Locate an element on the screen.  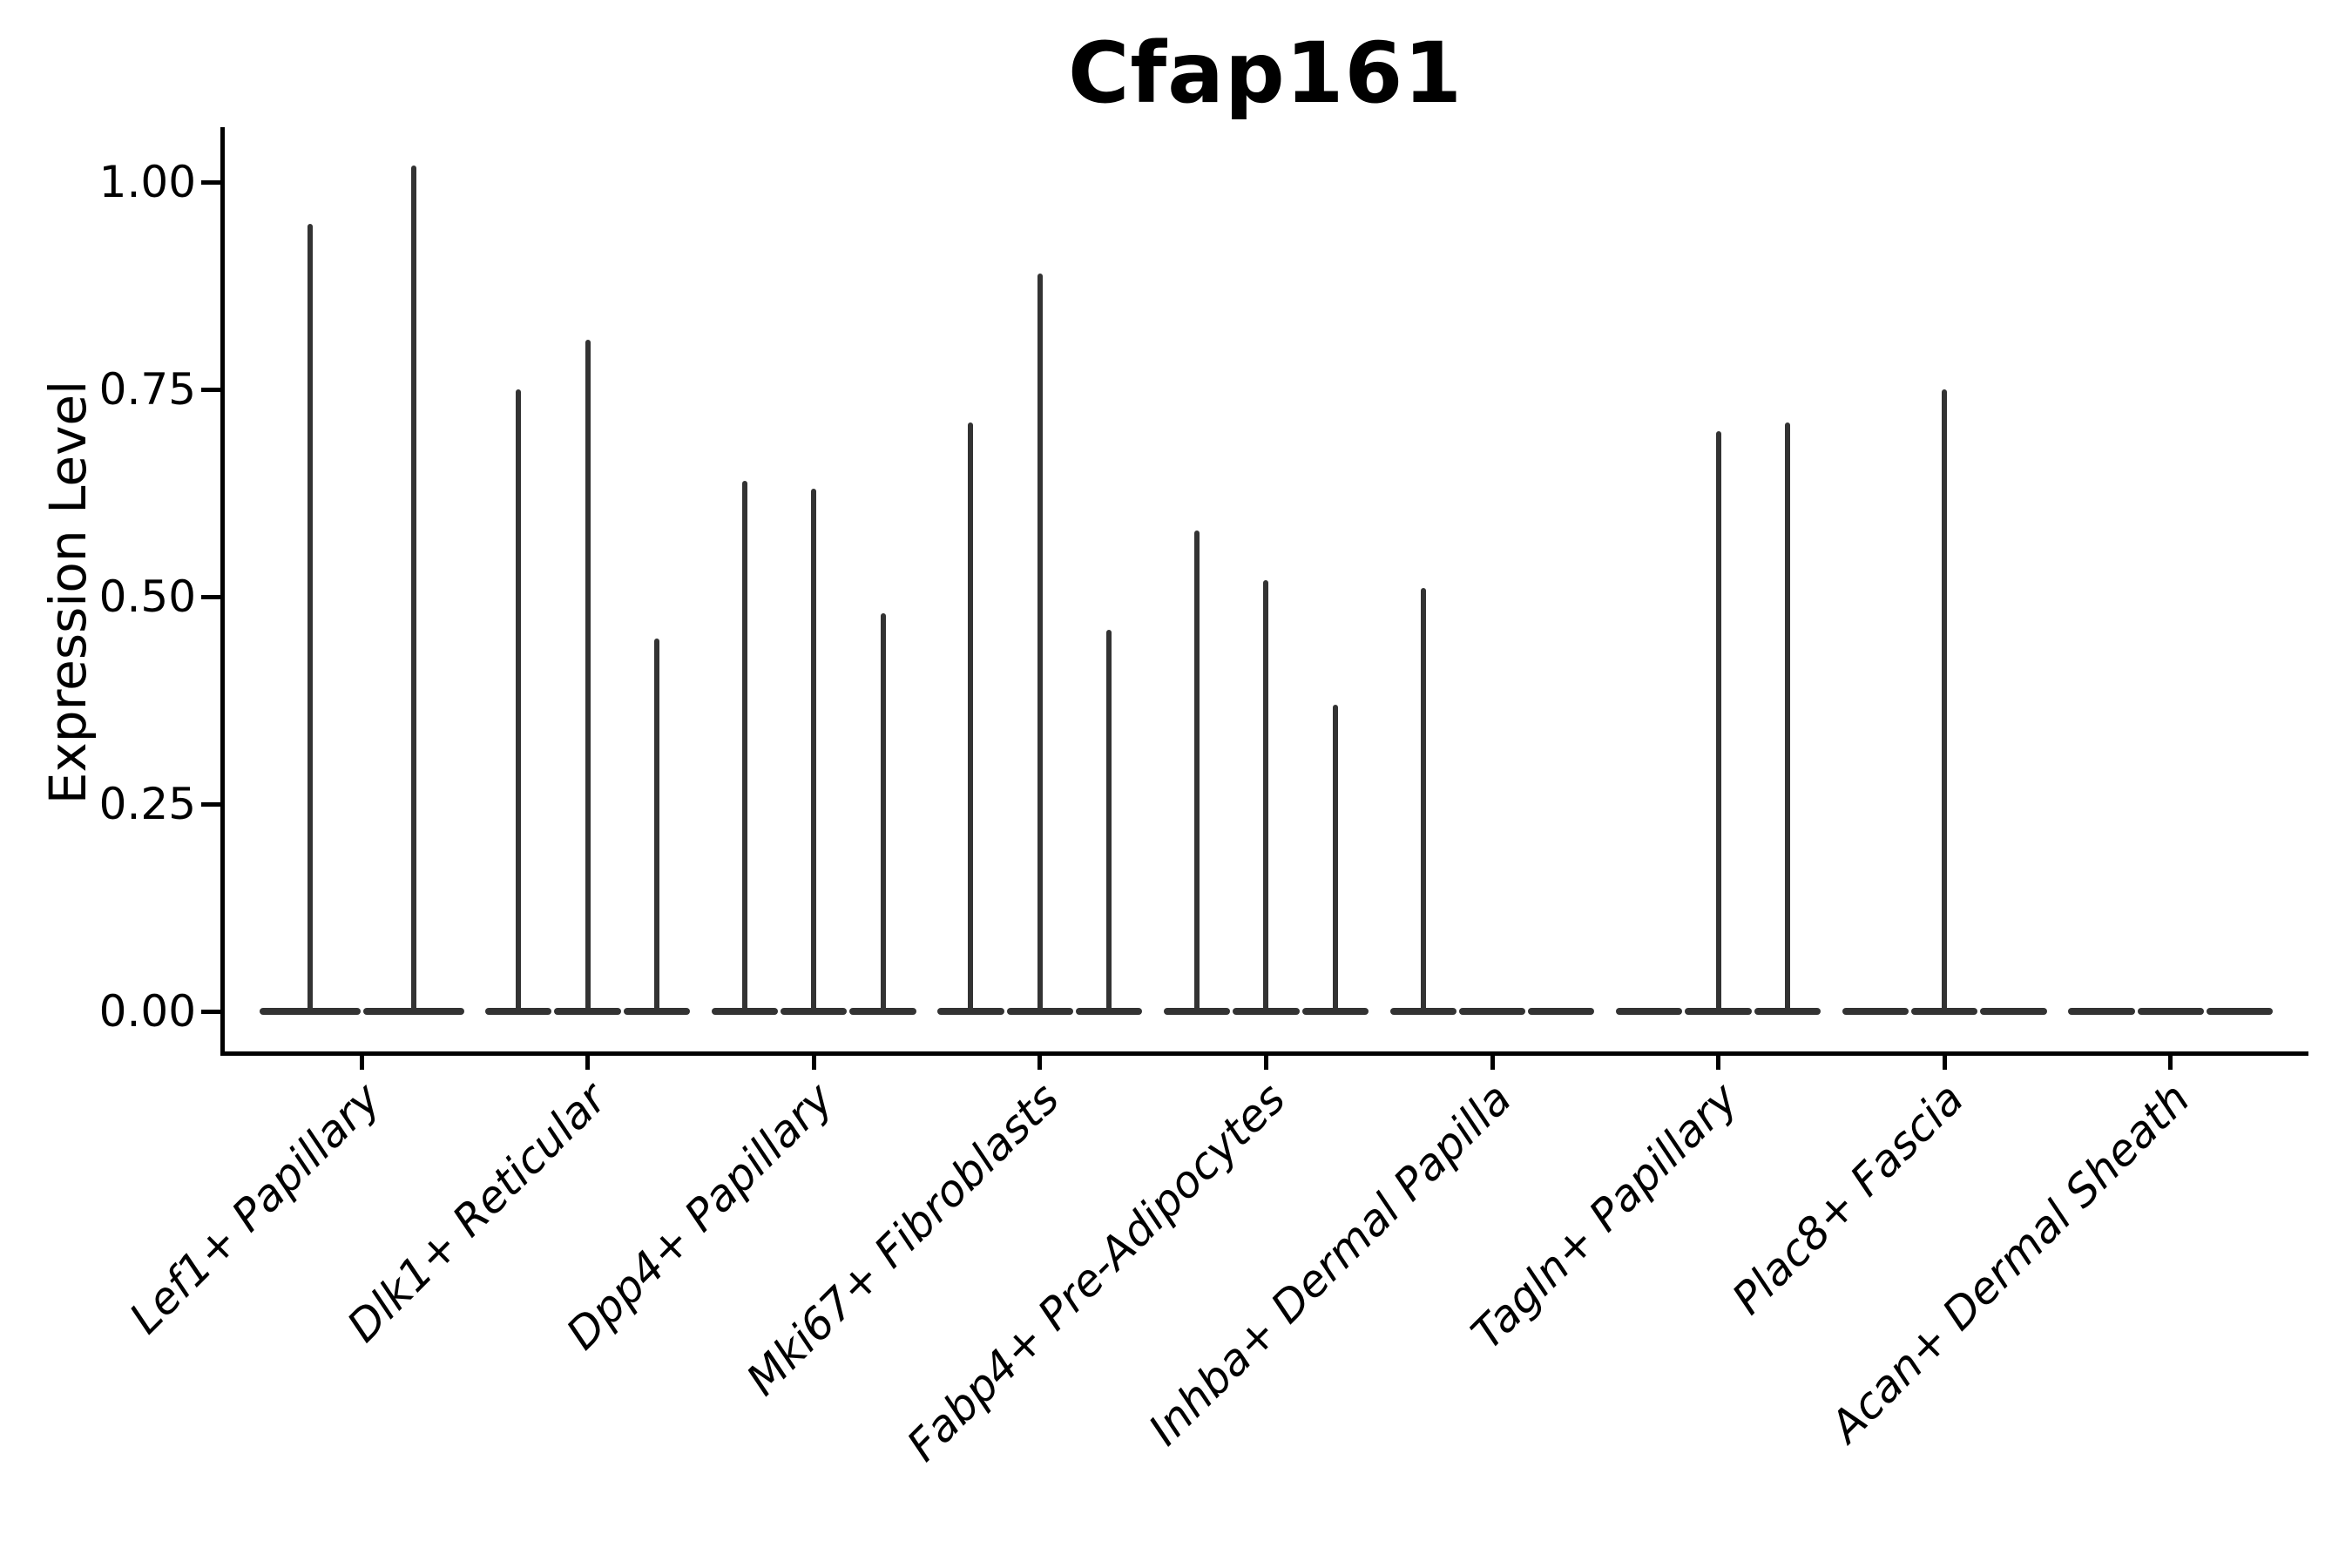
y-tick-label: 0.50 is located at coordinates (147, 596).